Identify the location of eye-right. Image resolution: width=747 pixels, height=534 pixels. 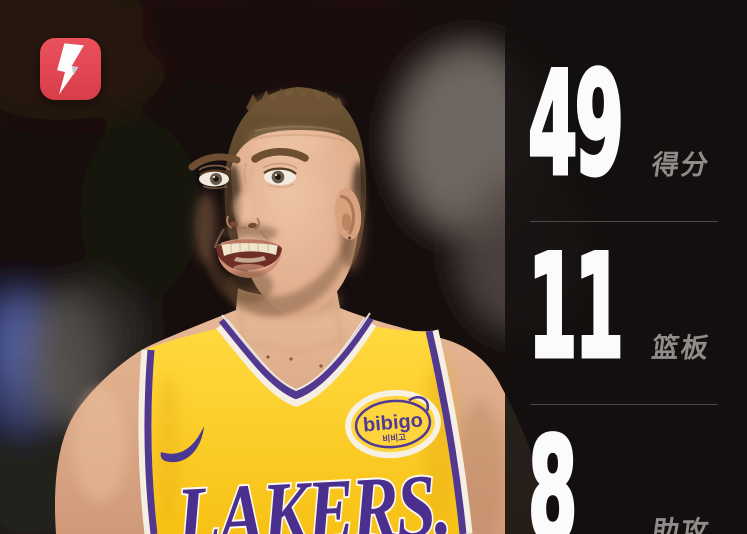
(280, 175).